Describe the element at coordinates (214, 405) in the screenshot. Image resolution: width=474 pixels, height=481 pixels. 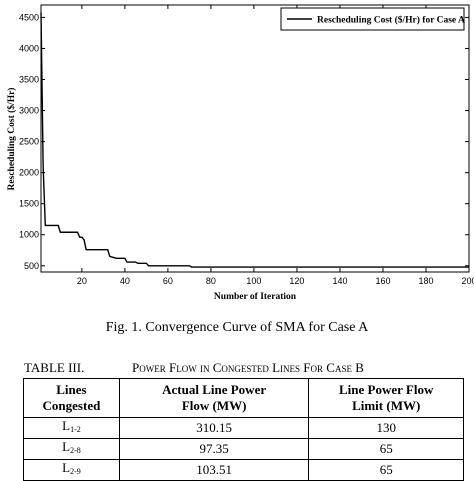
I see `header-line-2: Flow (MW)` at that location.